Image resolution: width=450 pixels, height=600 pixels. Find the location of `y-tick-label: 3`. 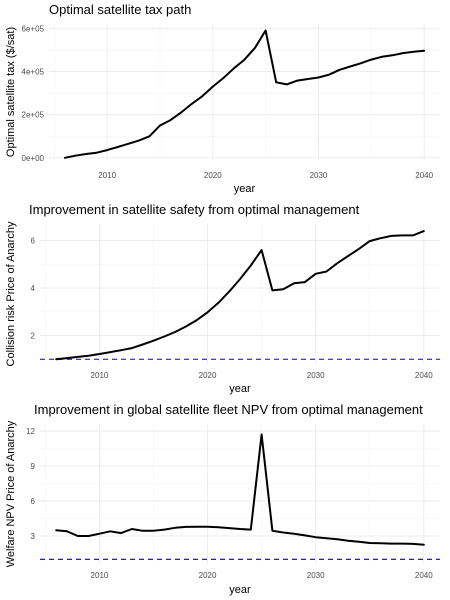

y-tick-label: 3 is located at coordinates (33, 536).